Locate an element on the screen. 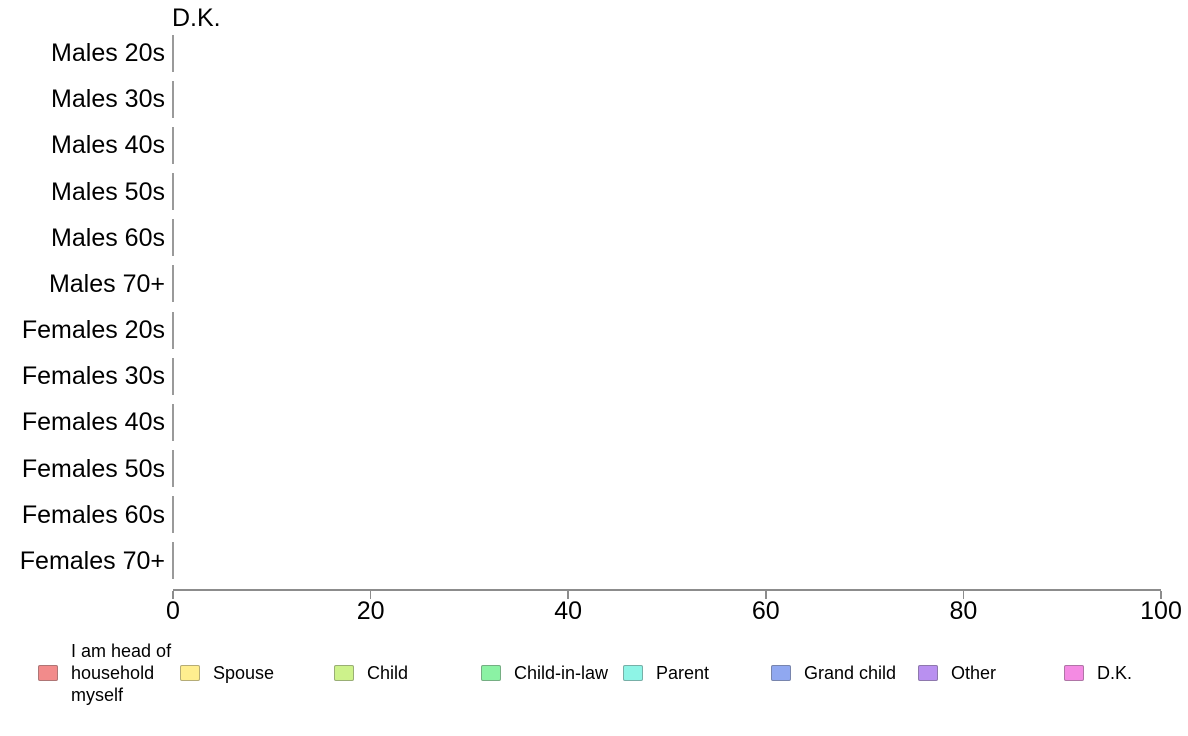 The image size is (1188, 736). legend-label: Child-in-law is located at coordinates (561, 673).